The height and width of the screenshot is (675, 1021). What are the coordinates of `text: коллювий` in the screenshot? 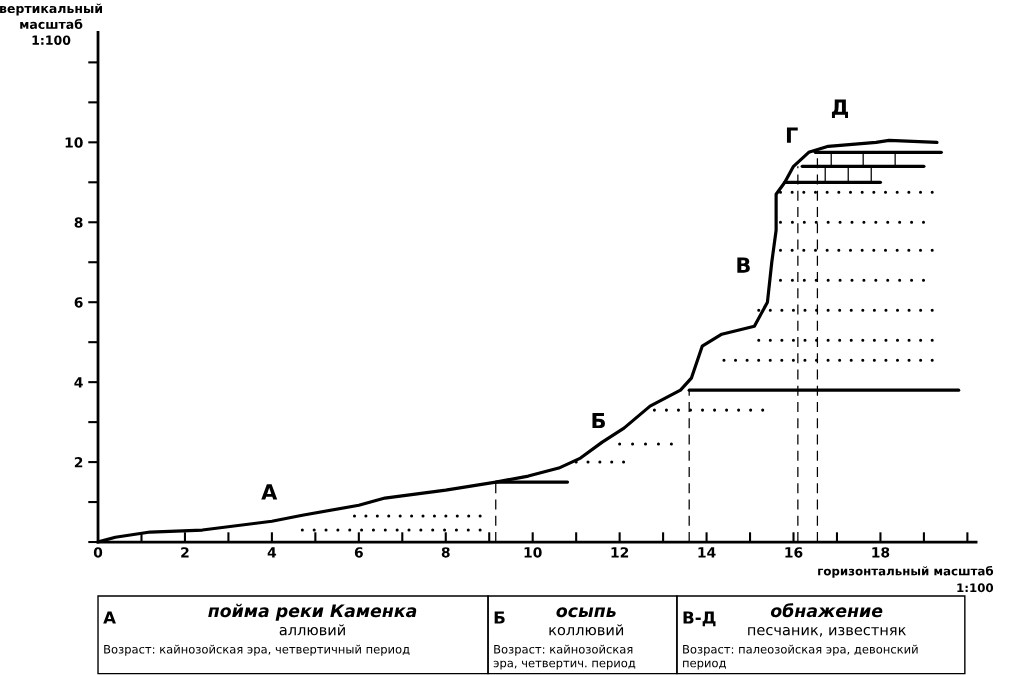 It's located at (586, 630).